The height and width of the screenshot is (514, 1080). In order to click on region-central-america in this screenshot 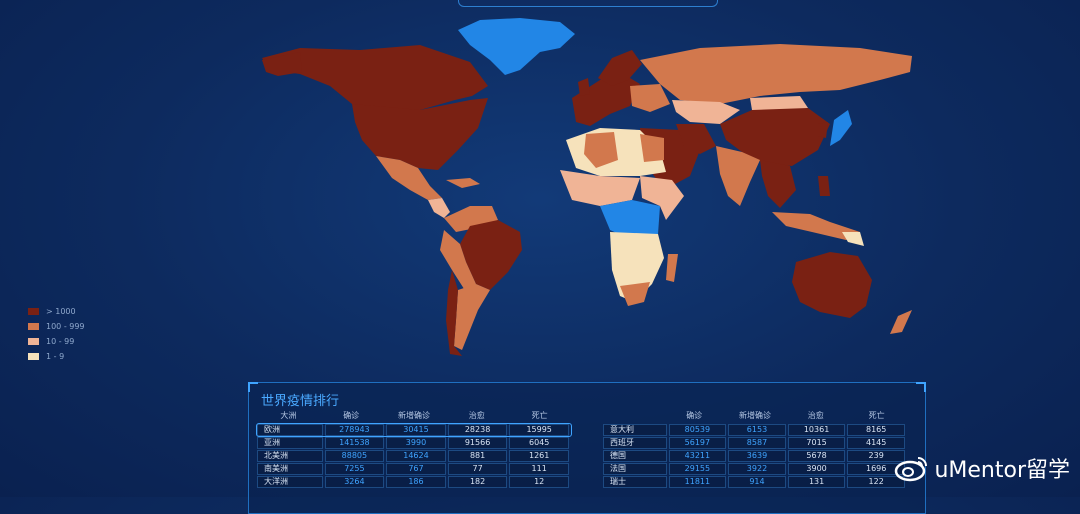, I will do `click(439, 208)`.